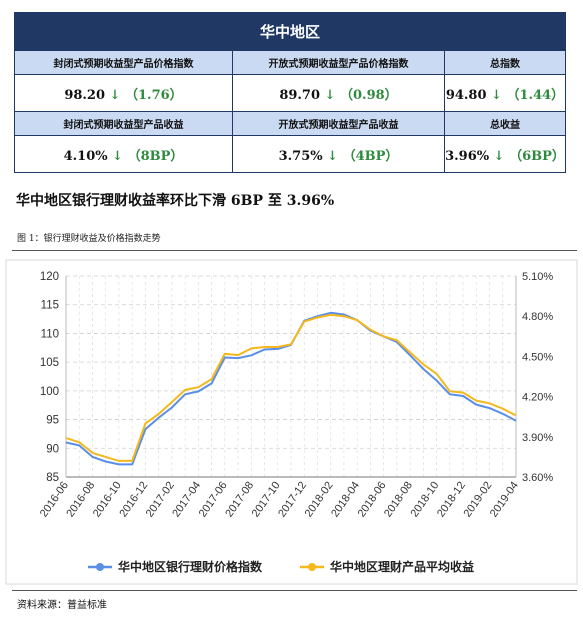 The height and width of the screenshot is (619, 583). I want to click on source-note: 资料来源：普益标准, so click(62, 605).